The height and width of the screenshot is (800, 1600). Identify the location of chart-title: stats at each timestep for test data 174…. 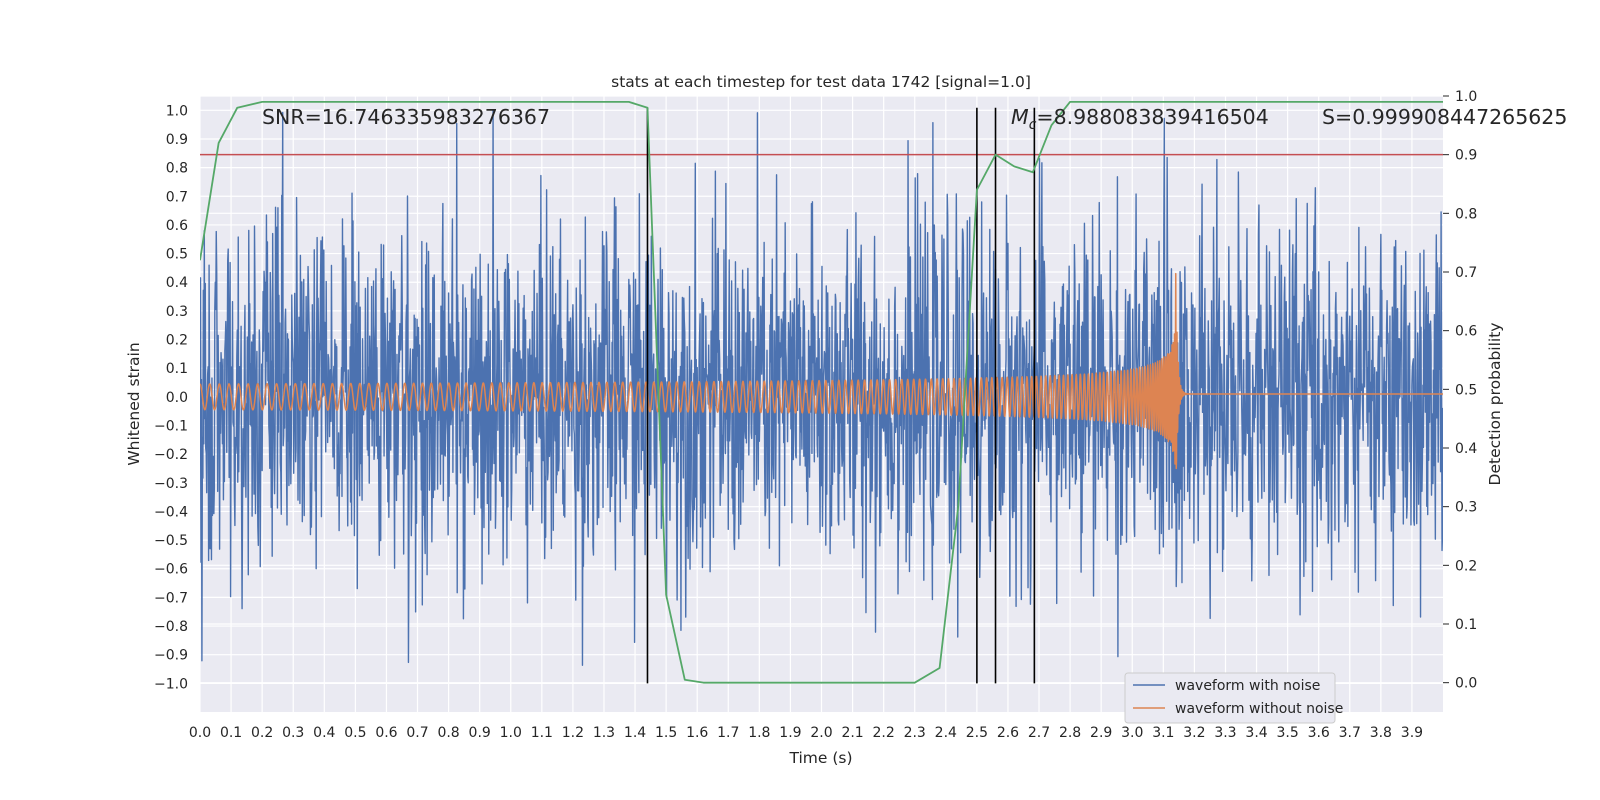
(821, 82).